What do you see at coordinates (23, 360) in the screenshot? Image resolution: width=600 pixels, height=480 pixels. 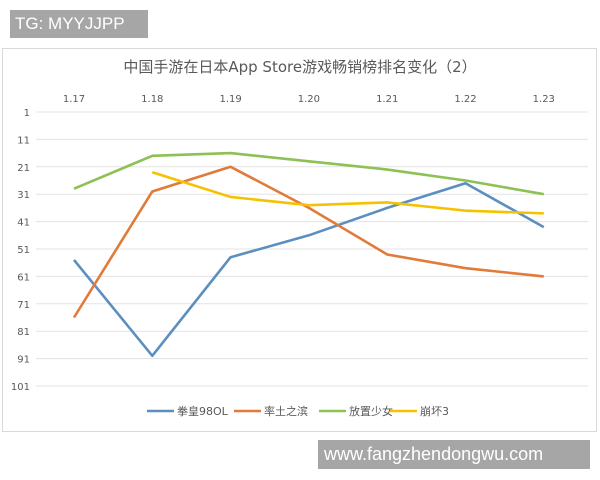 I see `y-tick-label: 91` at bounding box center [23, 360].